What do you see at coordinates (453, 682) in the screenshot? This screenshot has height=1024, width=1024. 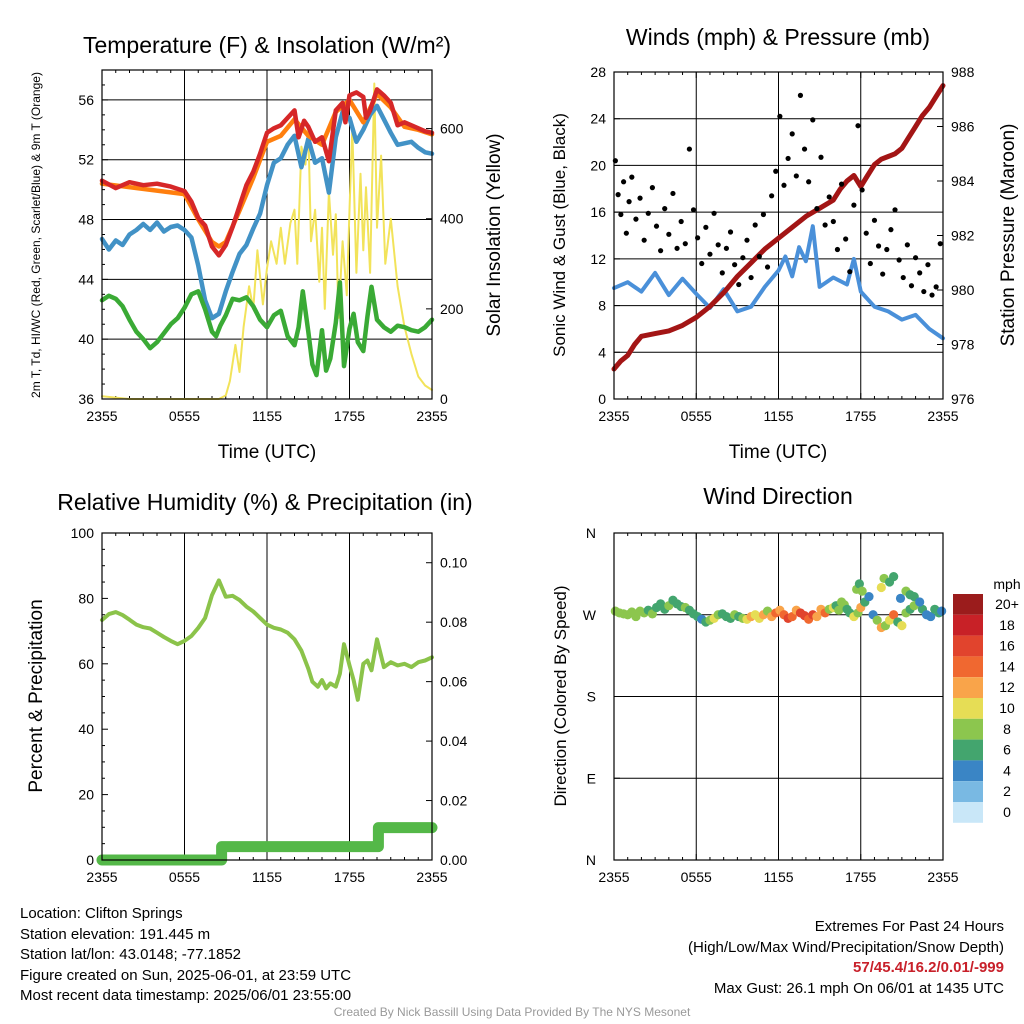 I see `y2-tick-label: 0.06` at bounding box center [453, 682].